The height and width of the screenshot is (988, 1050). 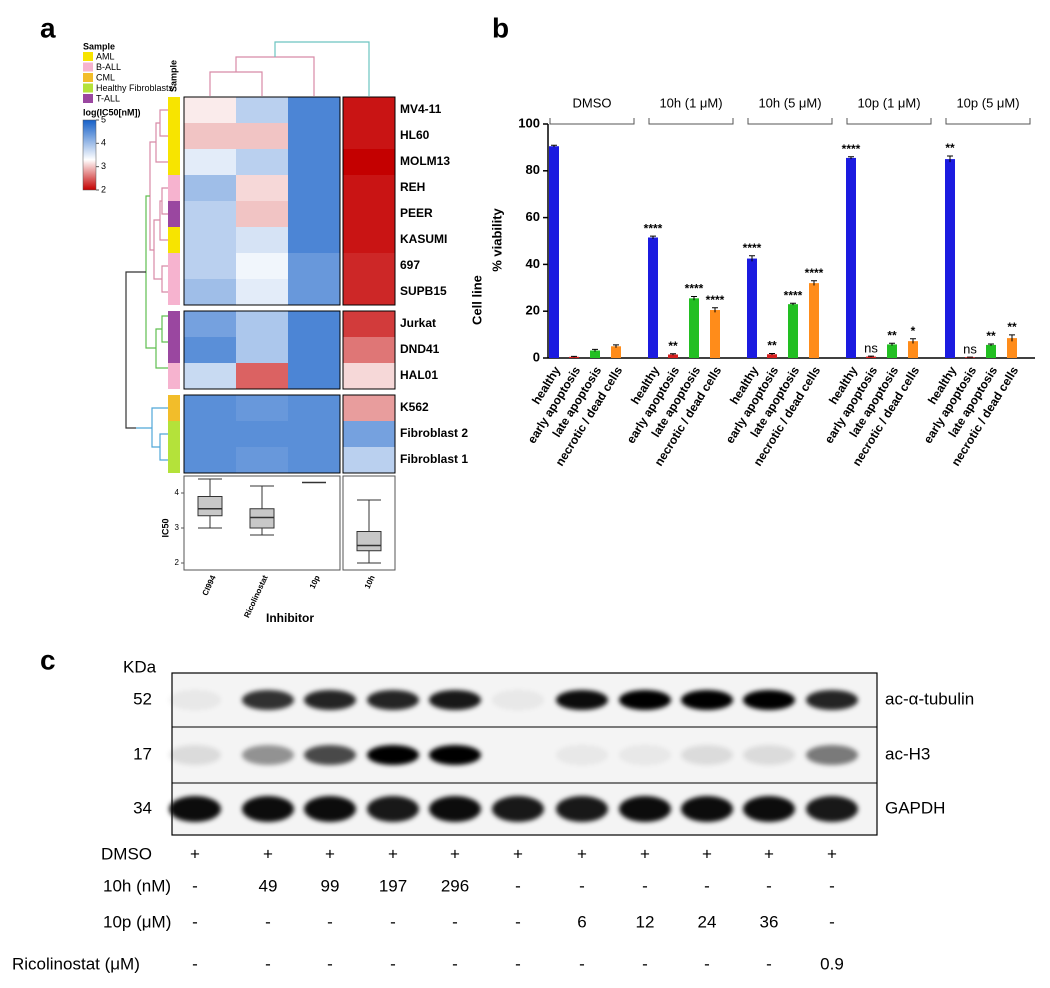 What do you see at coordinates (929, 698) in the screenshot?
I see `protein-label: ac-α-tubulin` at bounding box center [929, 698].